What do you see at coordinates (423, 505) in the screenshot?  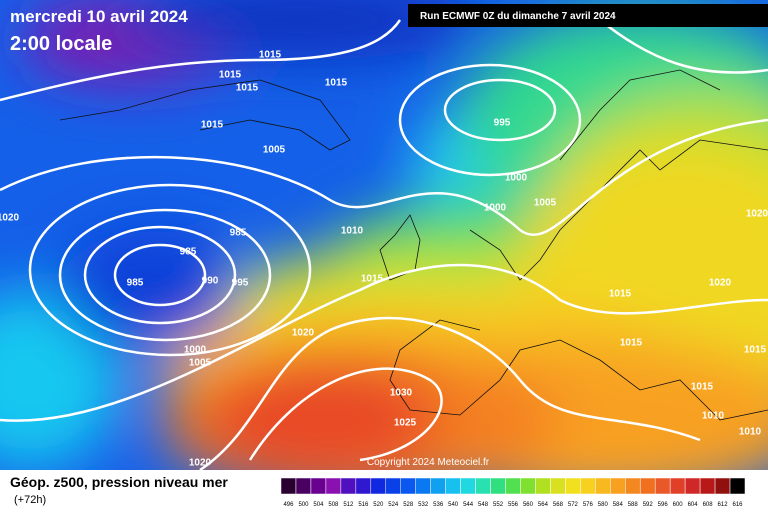 I see `scale-label: 532` at bounding box center [423, 505].